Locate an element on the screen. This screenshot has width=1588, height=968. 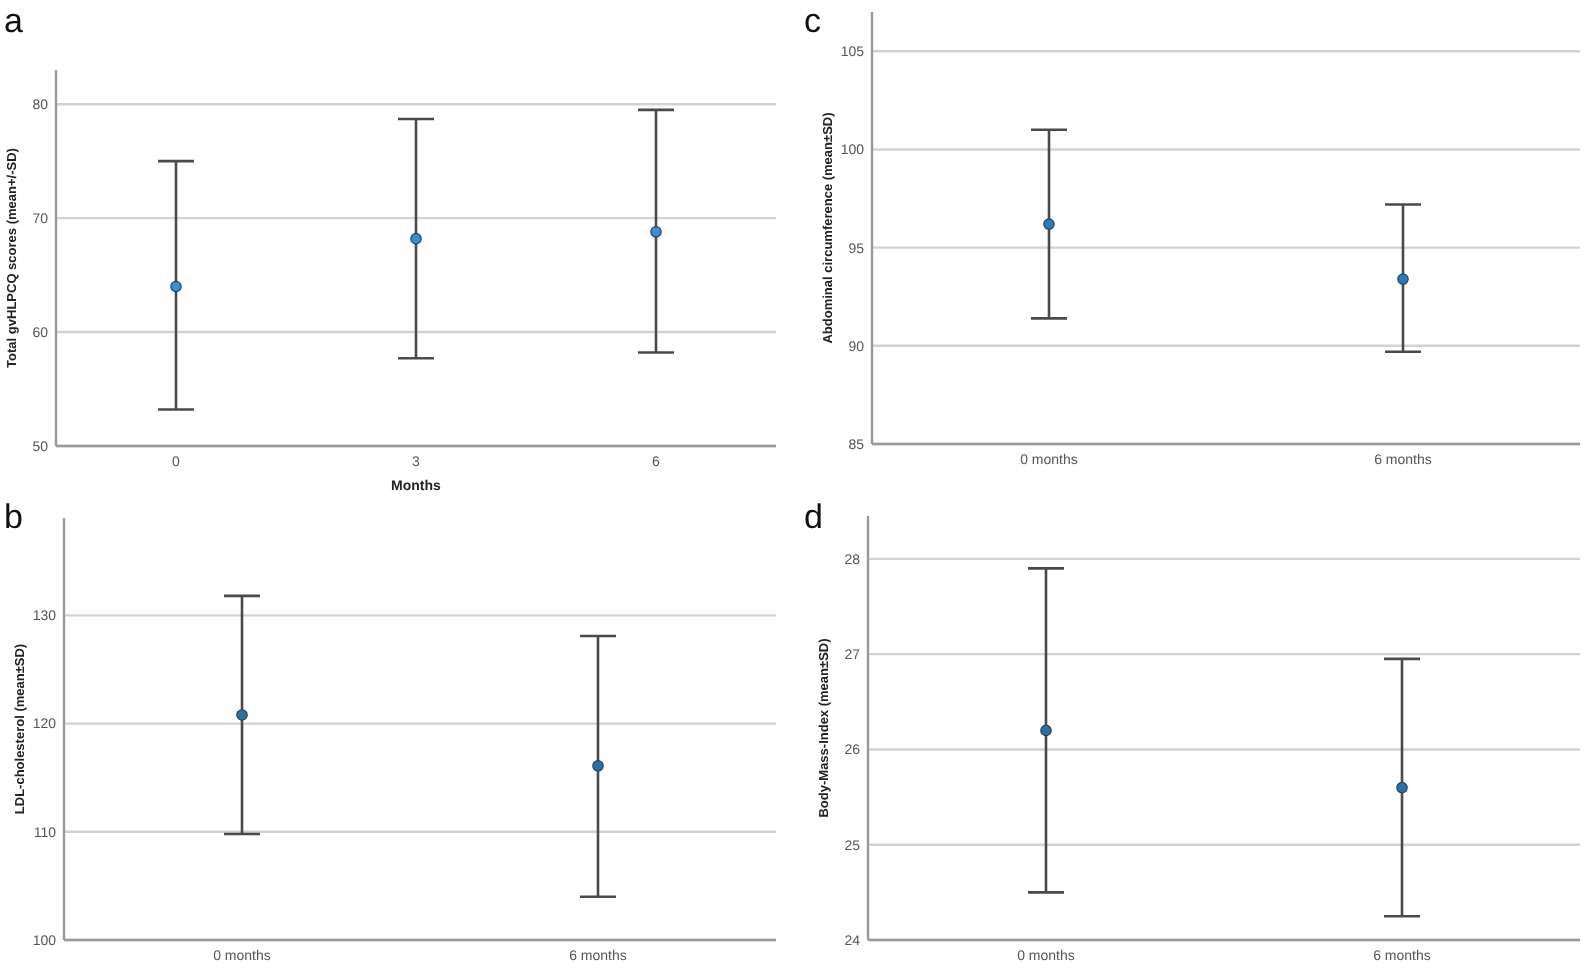
chart-title: b is located at coordinates (13, 517).